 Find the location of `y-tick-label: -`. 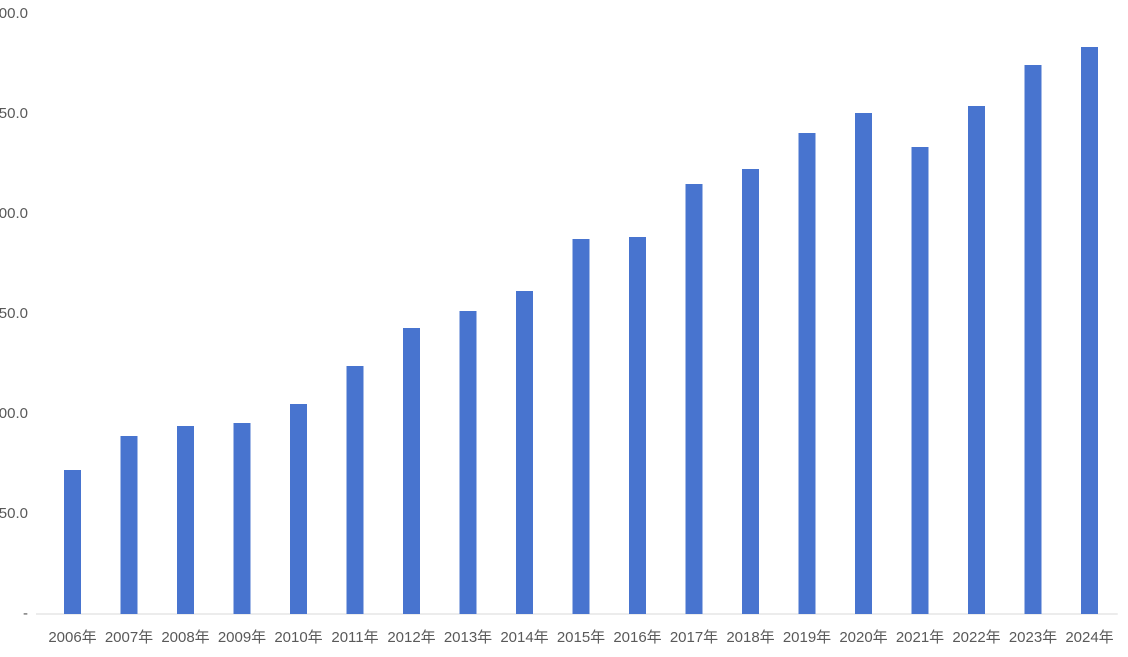

y-tick-label: - is located at coordinates (25, 613).